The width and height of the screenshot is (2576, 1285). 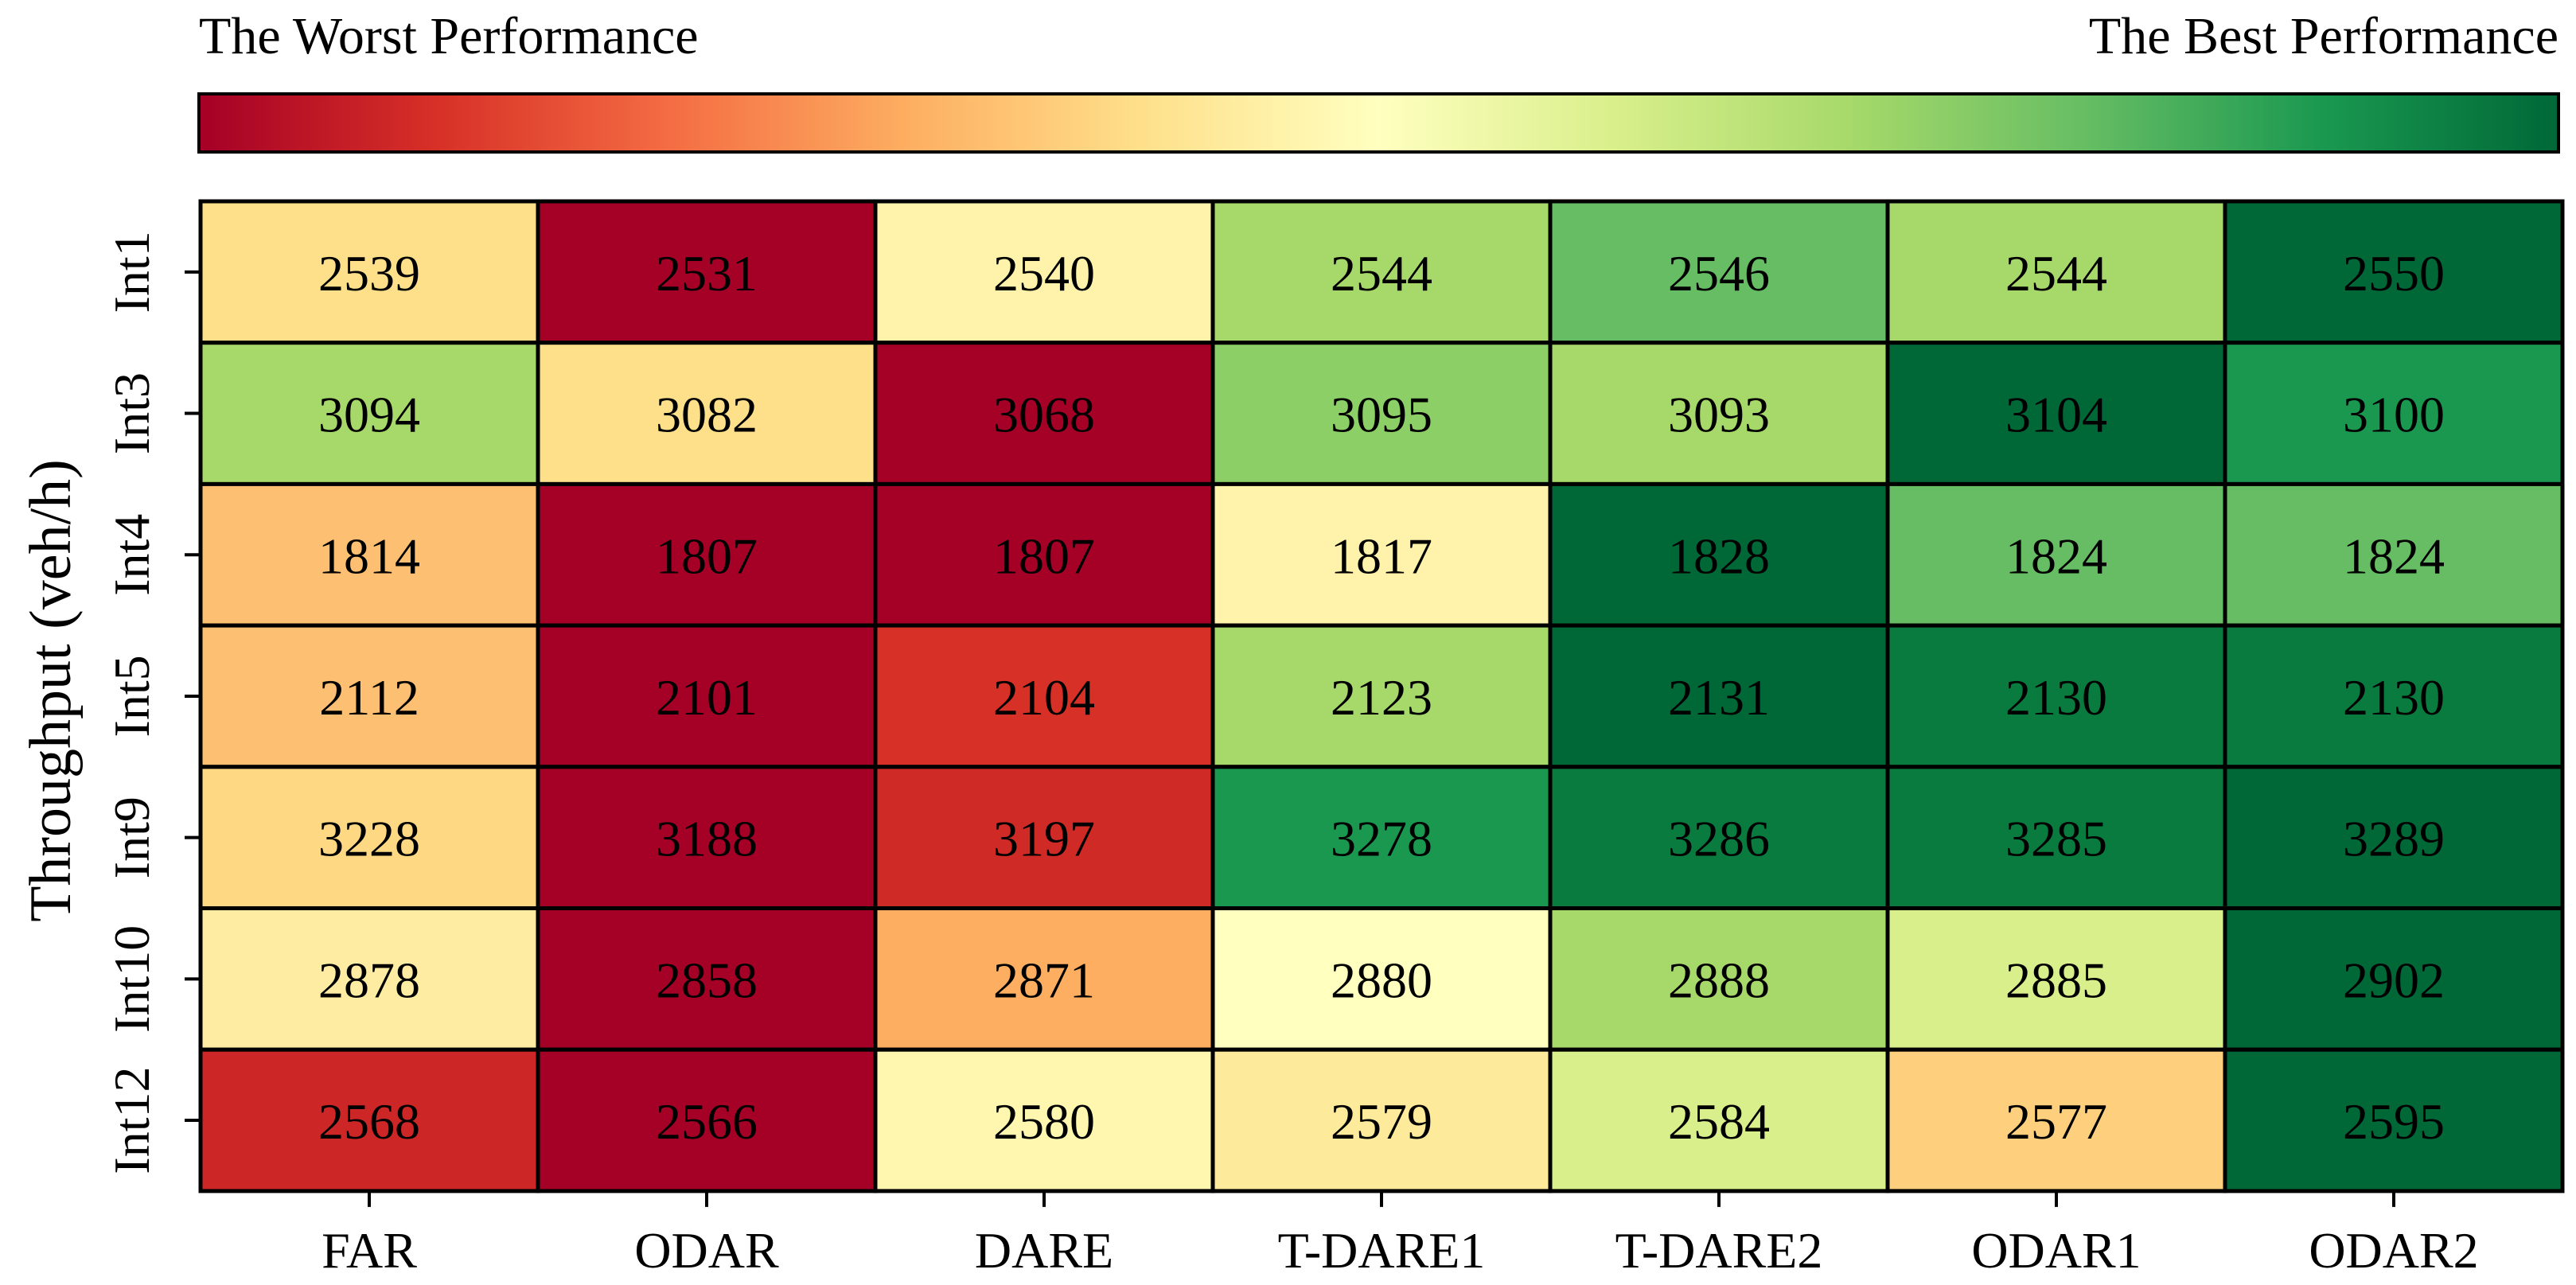 I want to click on cell-value-label: 2546, so click(x=1719, y=273).